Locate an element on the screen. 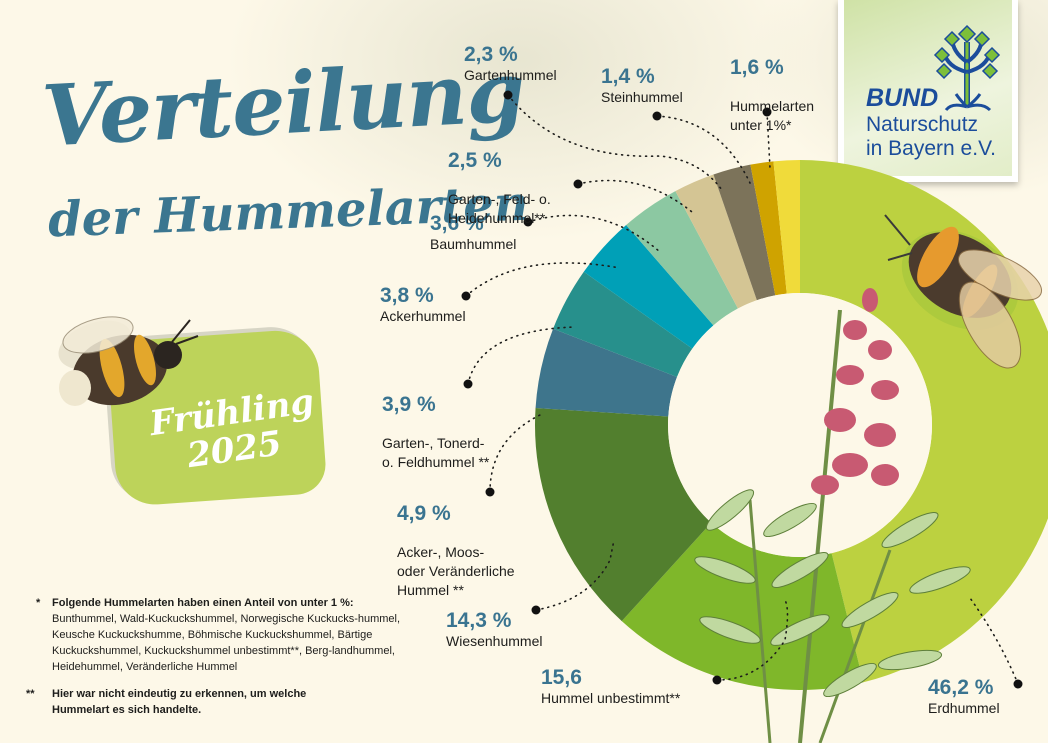 Image resolution: width=1048 pixels, height=743 pixels. footnote-mark: * is located at coordinates (38, 603).